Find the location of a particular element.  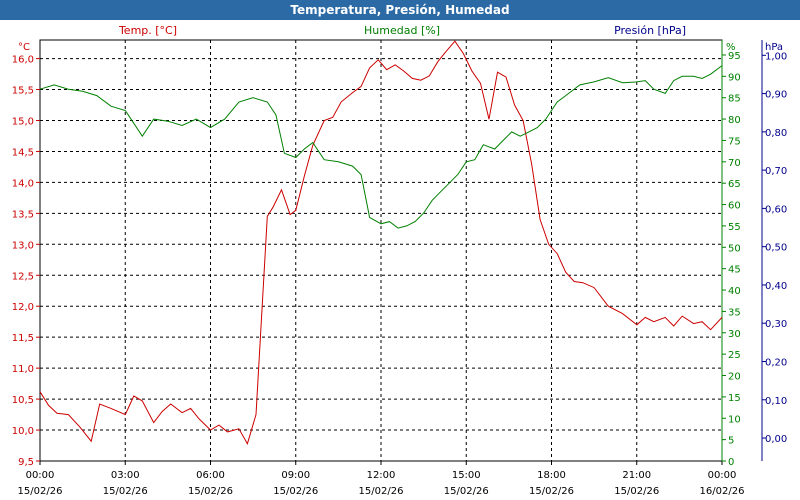

temp-tick-label: 14,0 is located at coordinates (23, 183).